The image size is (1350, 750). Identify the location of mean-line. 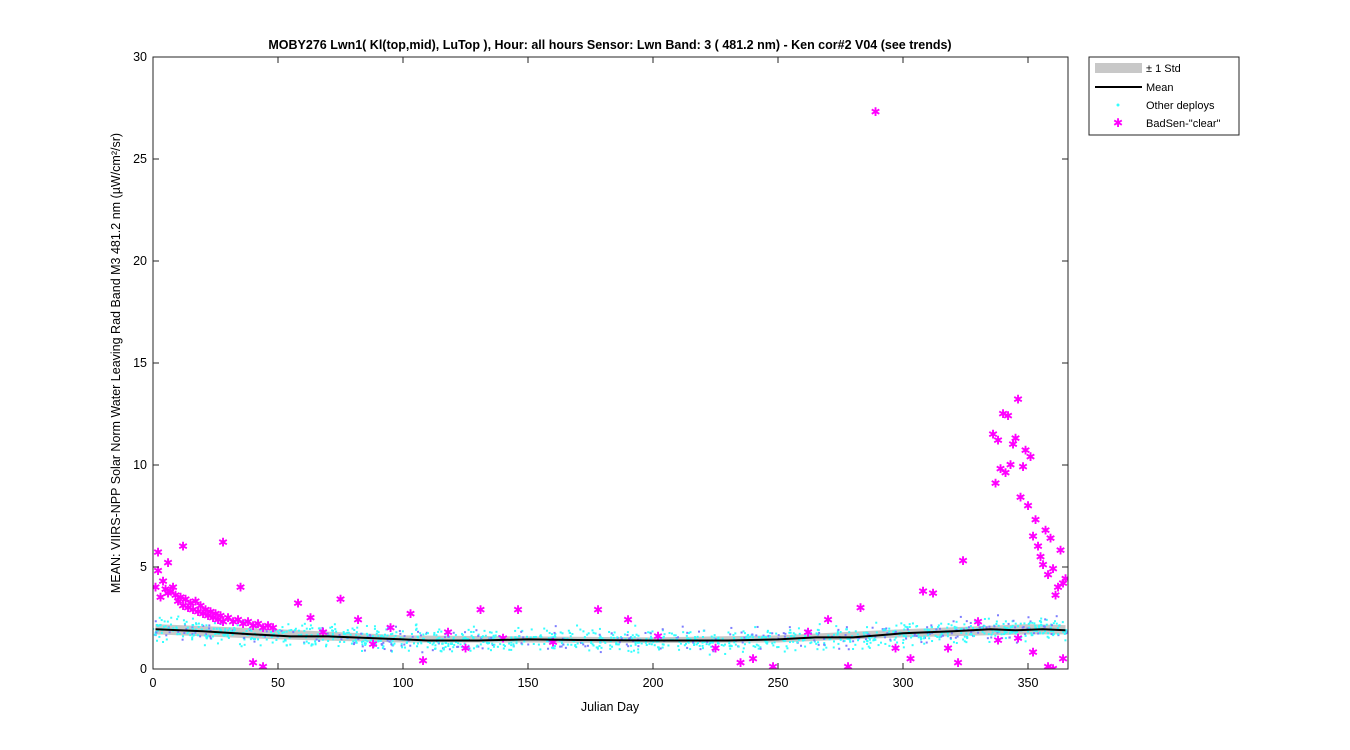
(610, 635).